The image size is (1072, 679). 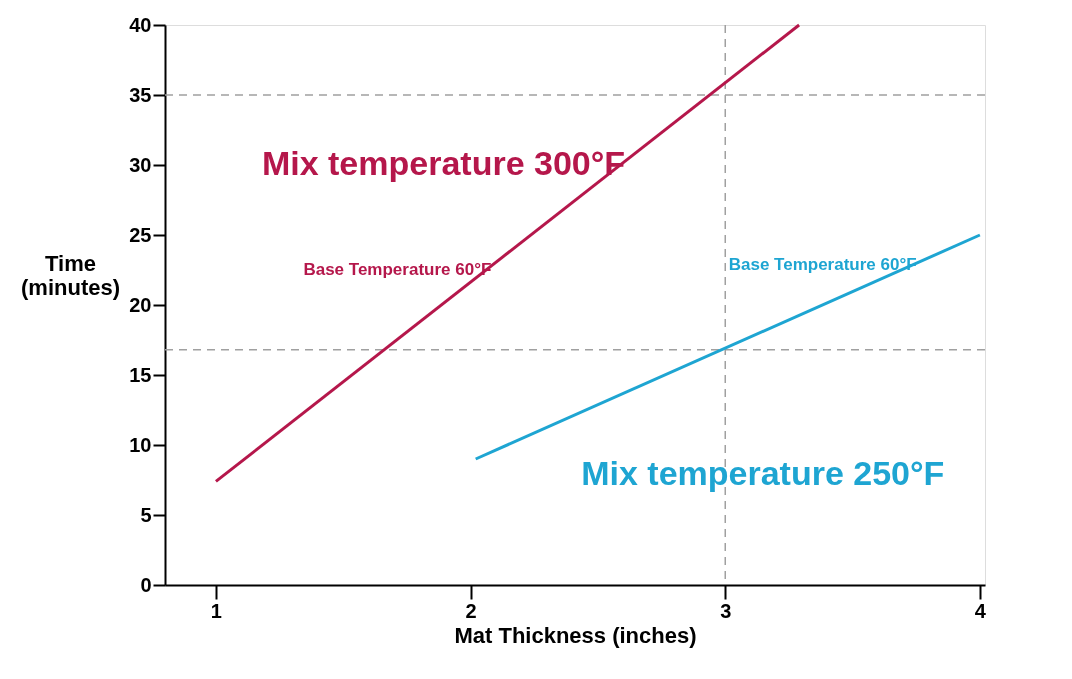 I want to click on series-label: Mix temperature 300°F, so click(x=443, y=163).